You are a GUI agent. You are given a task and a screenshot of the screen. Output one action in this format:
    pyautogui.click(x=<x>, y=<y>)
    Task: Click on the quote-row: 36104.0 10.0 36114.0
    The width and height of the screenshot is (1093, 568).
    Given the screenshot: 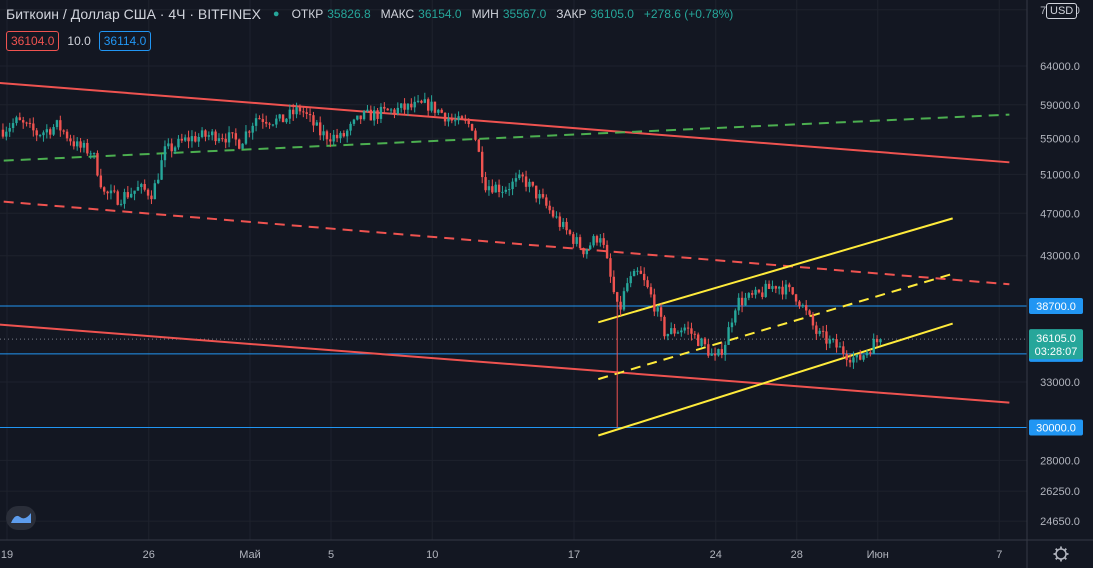 What is the action you would take?
    pyautogui.click(x=79, y=41)
    